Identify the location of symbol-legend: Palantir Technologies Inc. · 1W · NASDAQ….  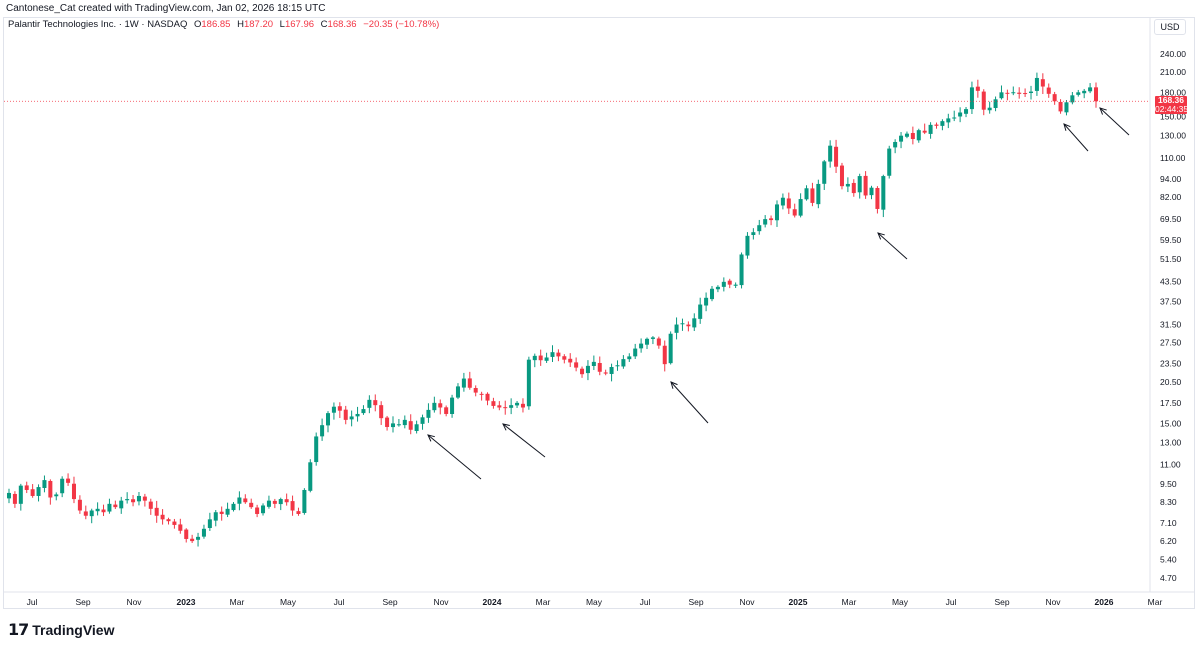
(223, 24).